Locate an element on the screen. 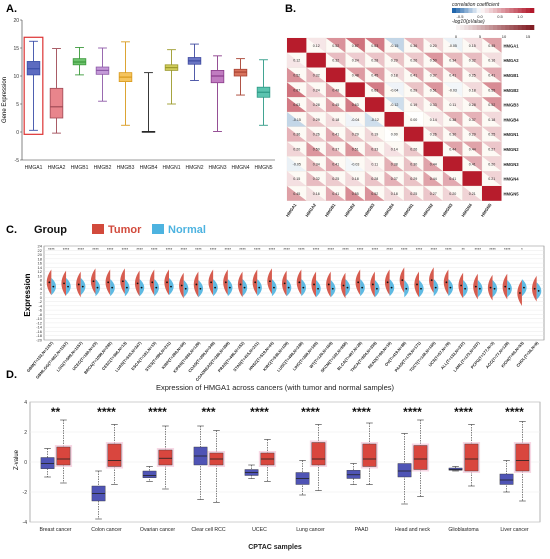 The image size is (550, 559). heatmap-cell-label: 0.14 is located at coordinates (433, 120).